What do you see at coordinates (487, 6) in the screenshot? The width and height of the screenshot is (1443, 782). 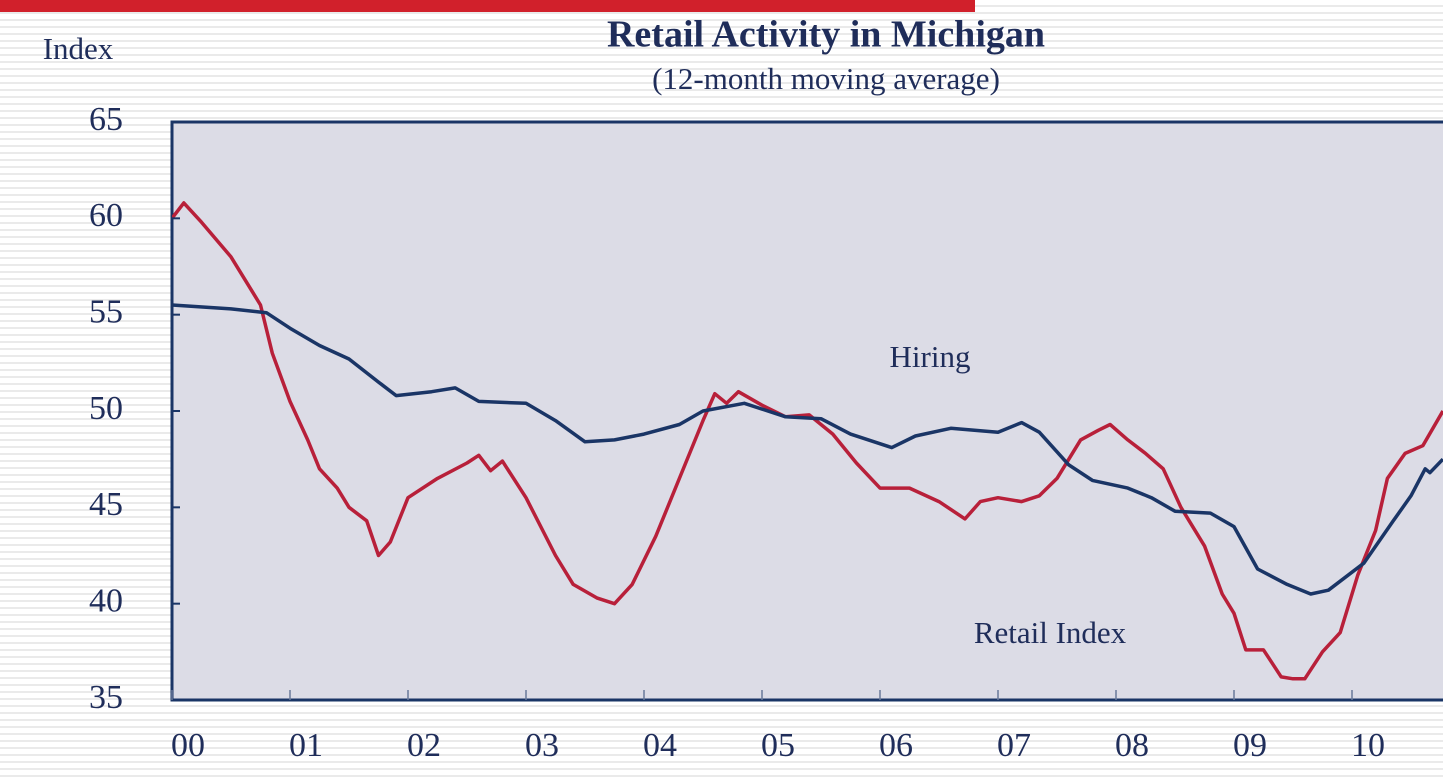 I see `header-bar` at bounding box center [487, 6].